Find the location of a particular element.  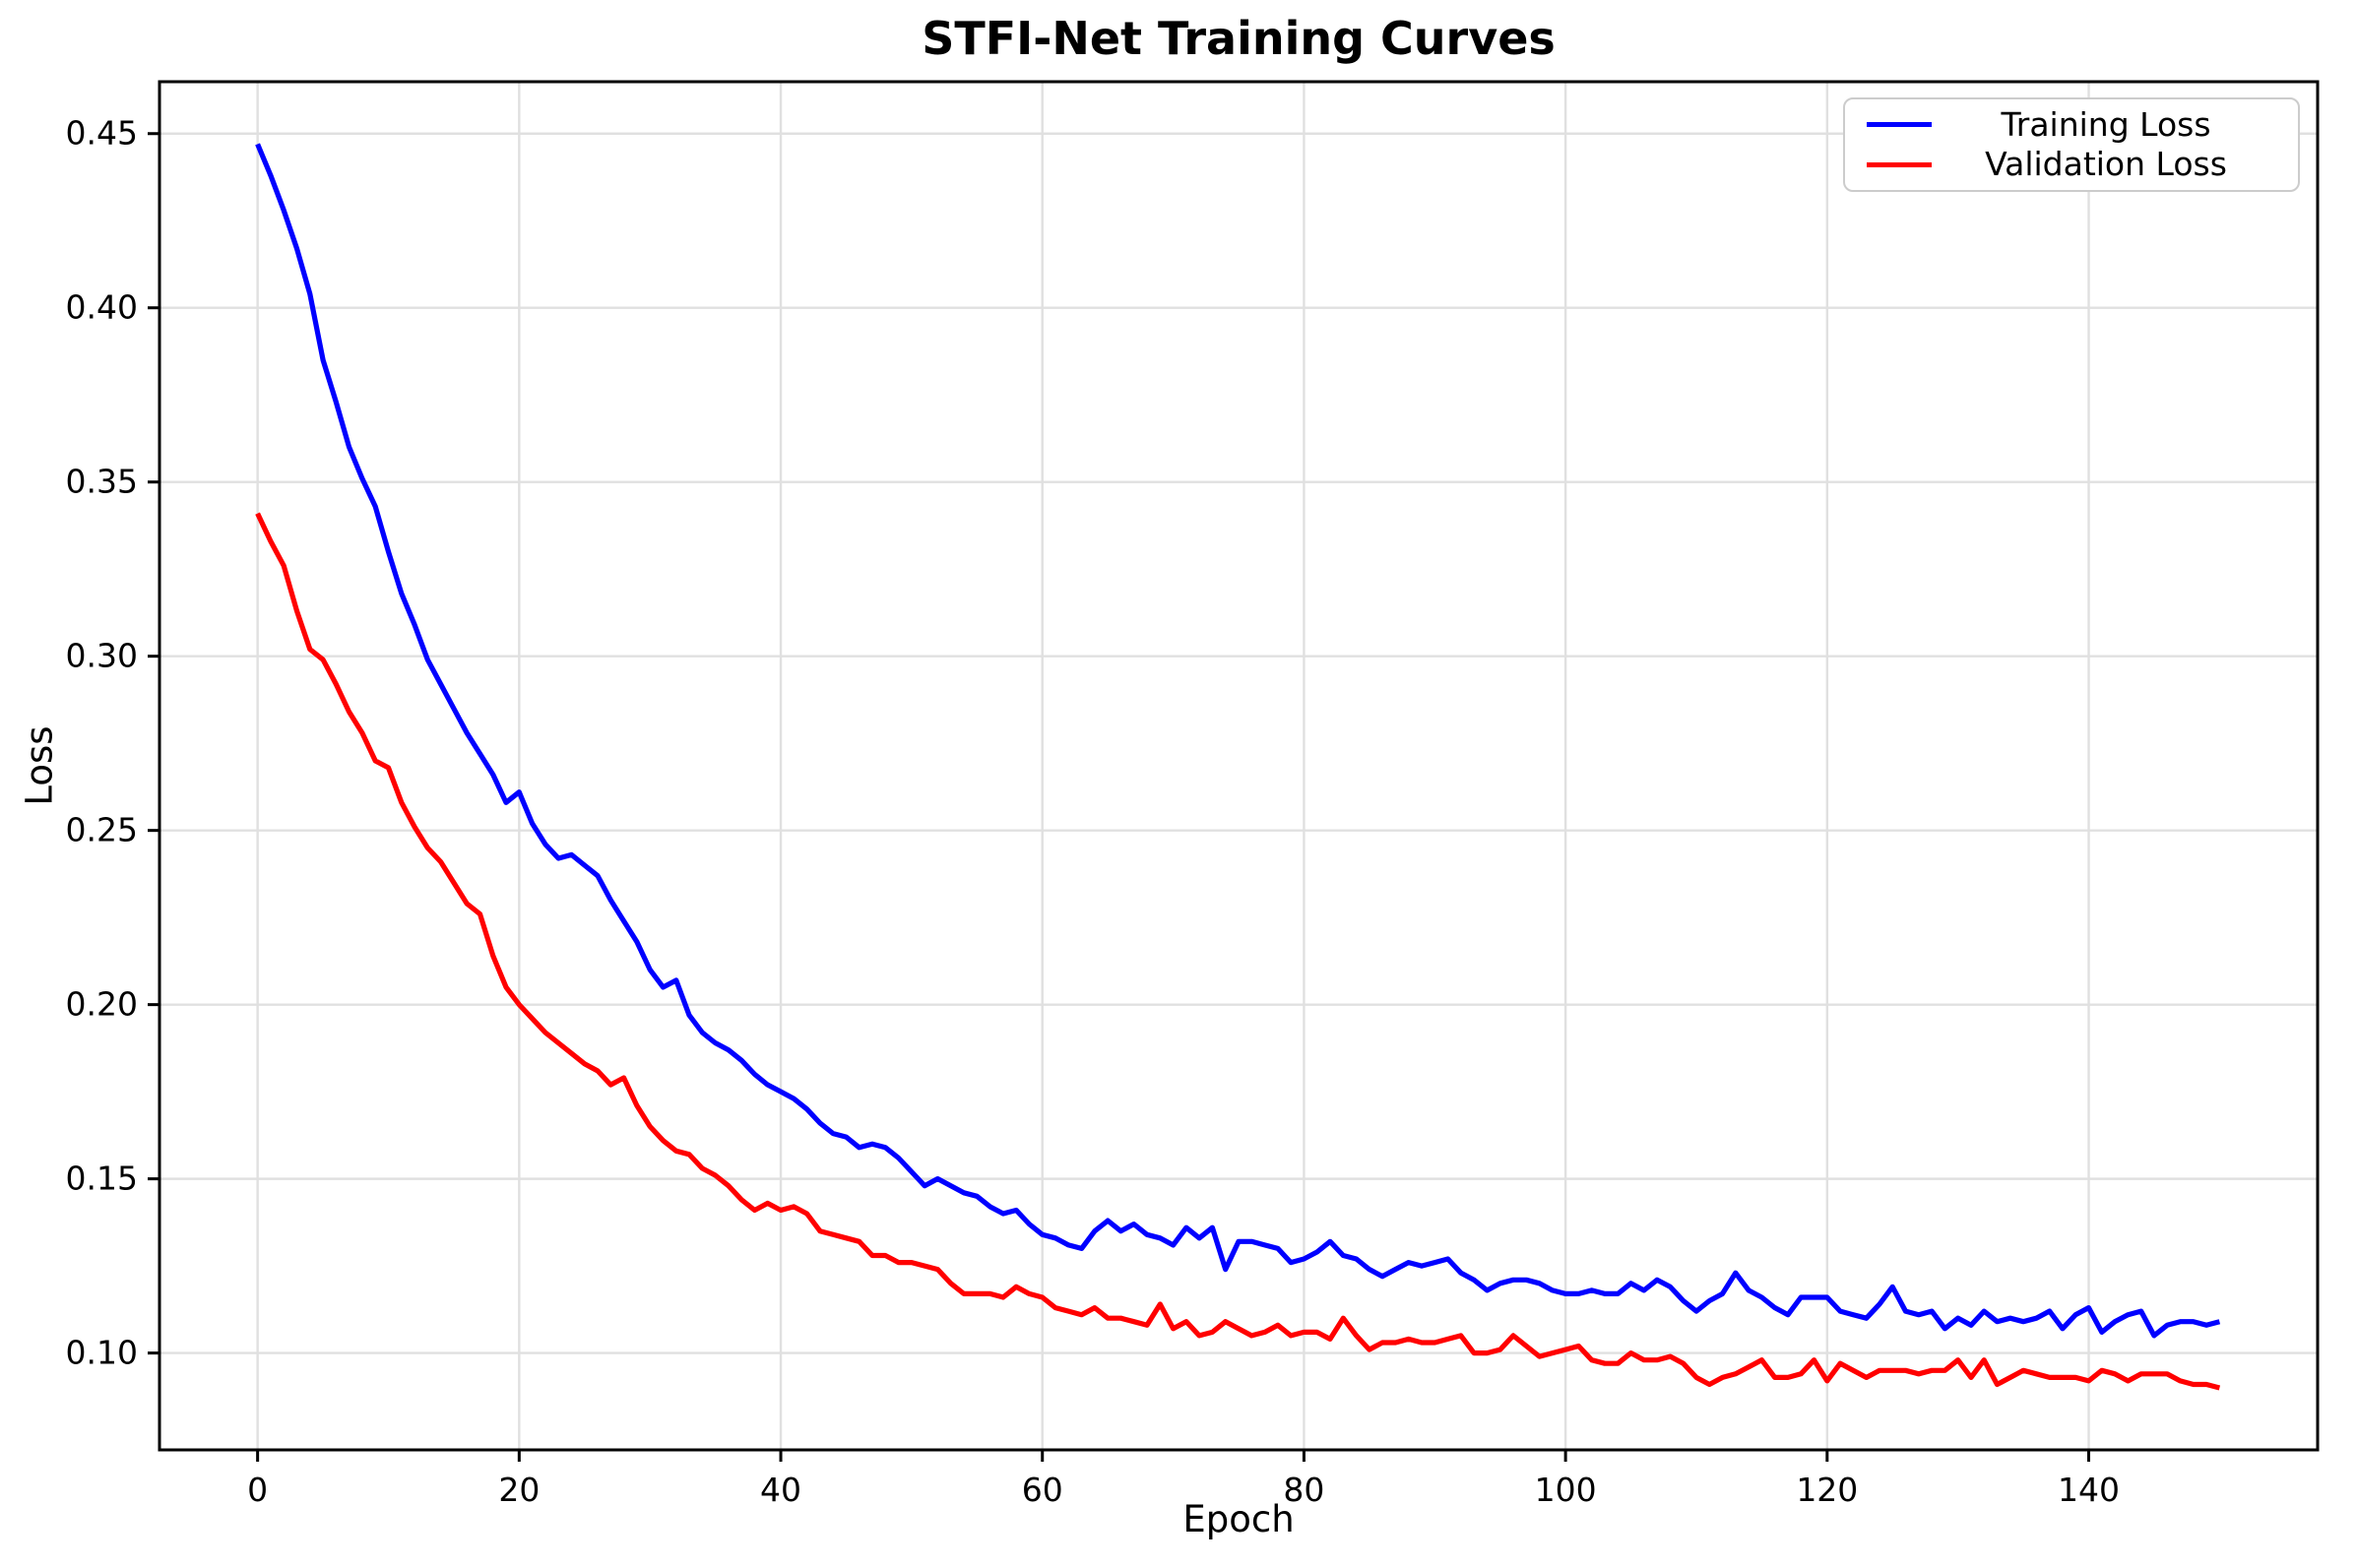

legend-item-validation-loss: Validation Loss is located at coordinates (2073, 163).